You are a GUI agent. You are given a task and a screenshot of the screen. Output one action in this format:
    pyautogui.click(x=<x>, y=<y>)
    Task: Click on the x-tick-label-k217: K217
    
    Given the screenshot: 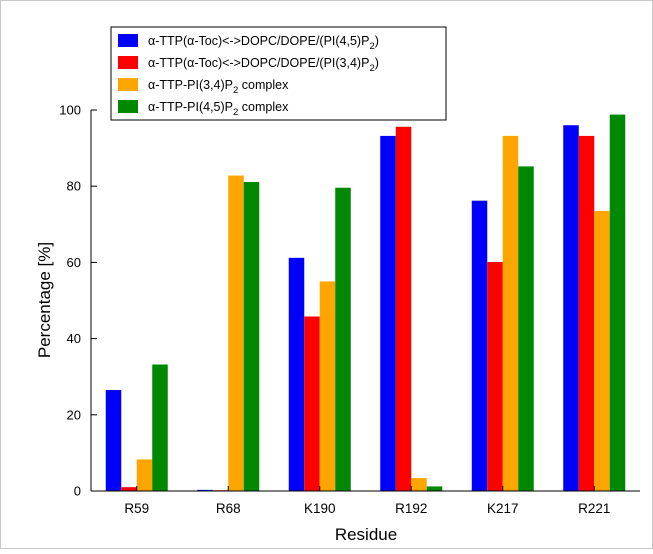 What is the action you would take?
    pyautogui.click(x=503, y=508)
    